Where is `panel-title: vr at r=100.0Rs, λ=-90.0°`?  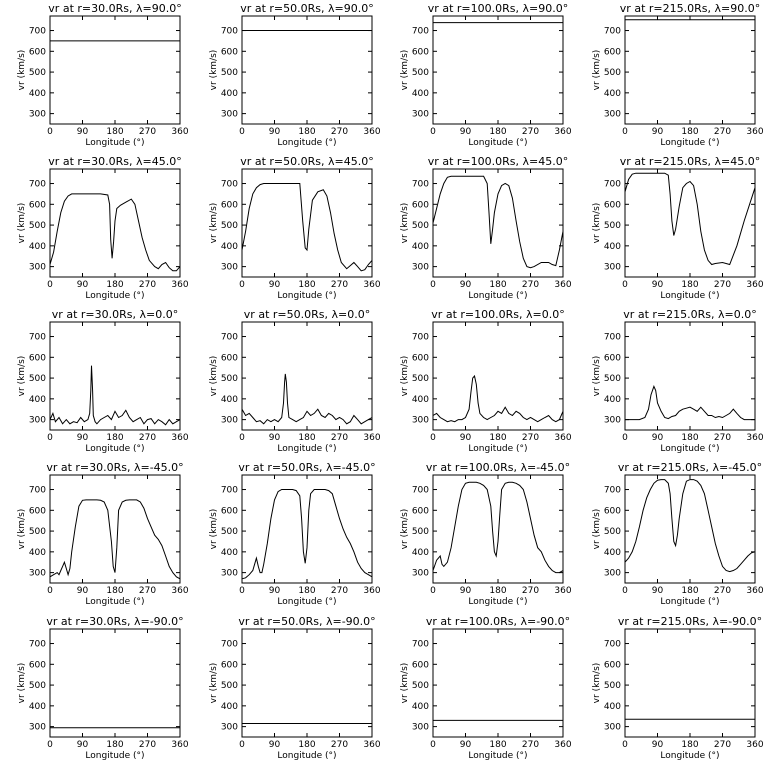
panel-title: vr at r=100.0Rs, λ=-90.0° is located at coordinates (498, 621).